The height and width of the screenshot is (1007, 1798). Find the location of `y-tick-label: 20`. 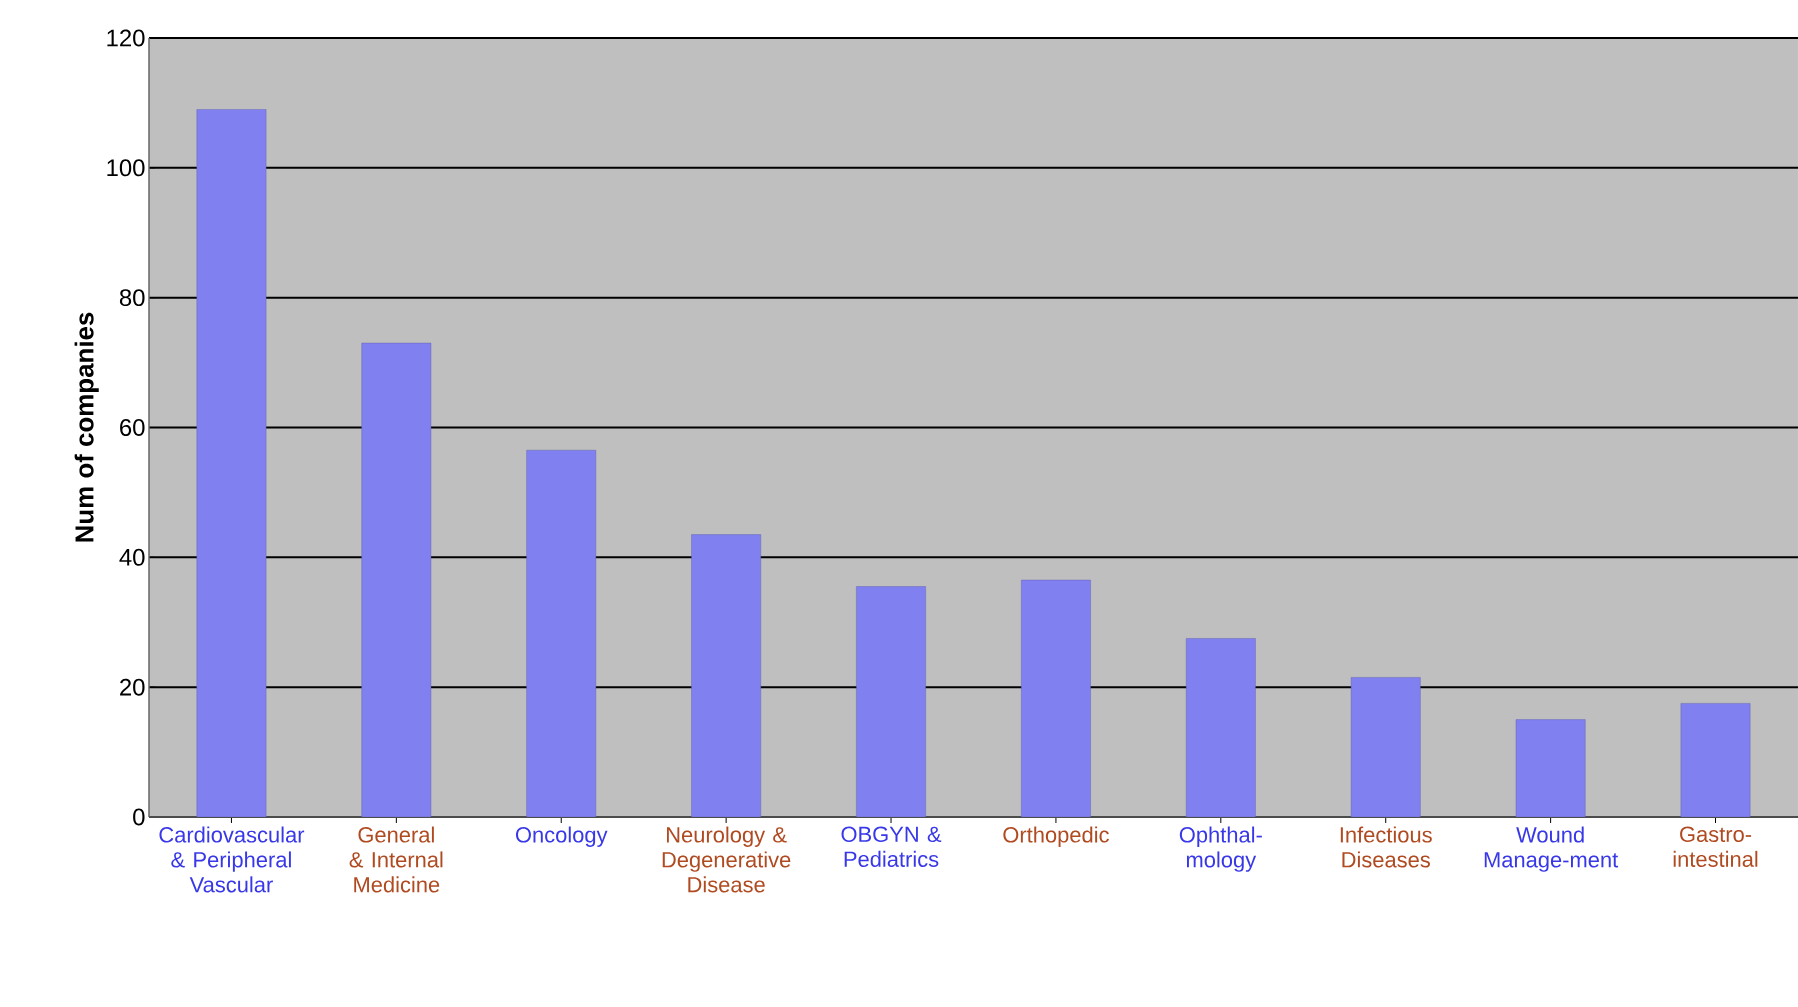

y-tick-label: 20 is located at coordinates (132, 687).